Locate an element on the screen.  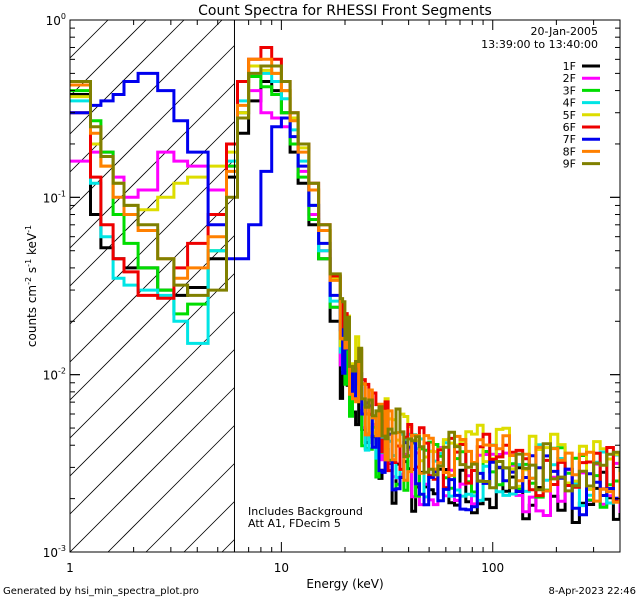
timestamp-label: 8-Apr-2023 22:46 is located at coordinates (592, 591).